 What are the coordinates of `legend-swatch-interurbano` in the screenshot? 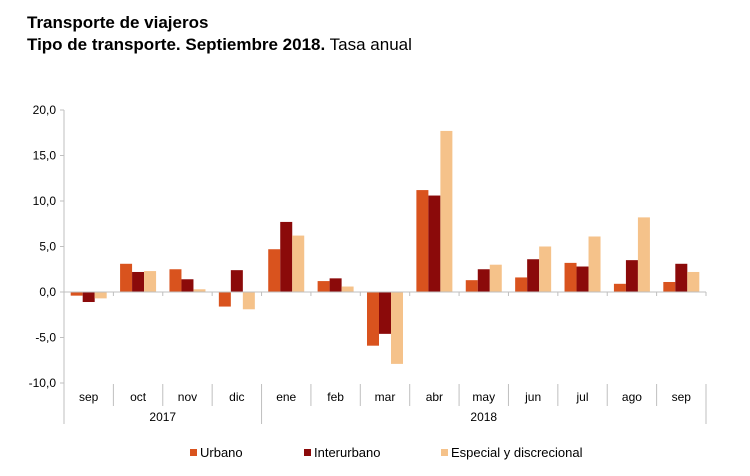 It's located at (307, 452).